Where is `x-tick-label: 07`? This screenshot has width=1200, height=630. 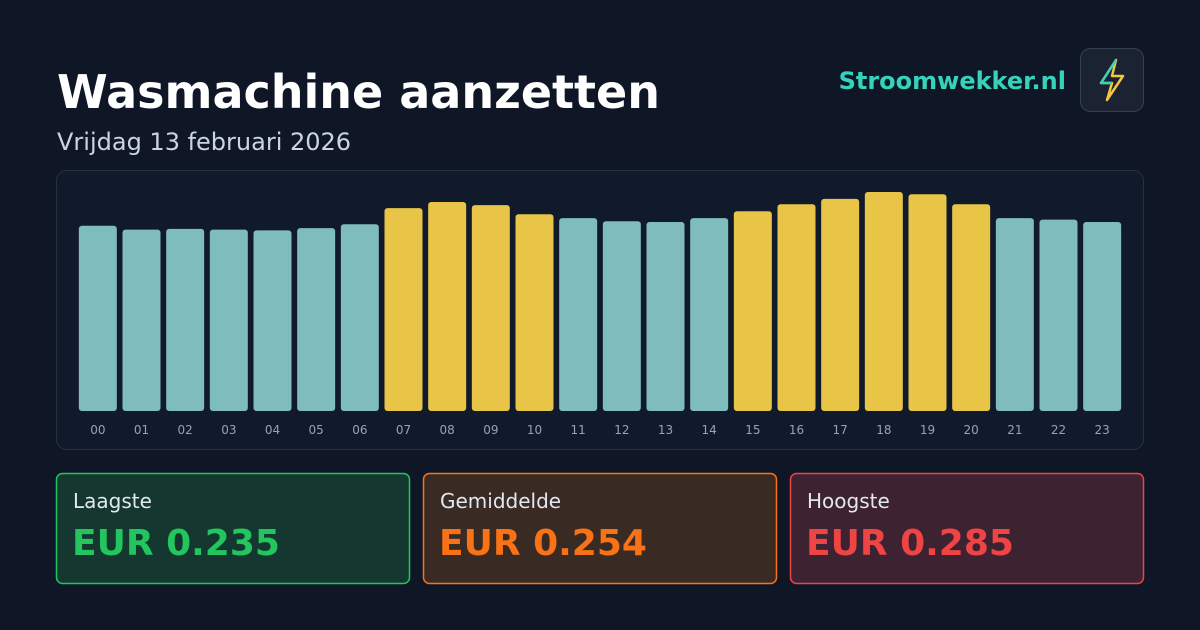
x-tick-label: 07 is located at coordinates (403, 430).